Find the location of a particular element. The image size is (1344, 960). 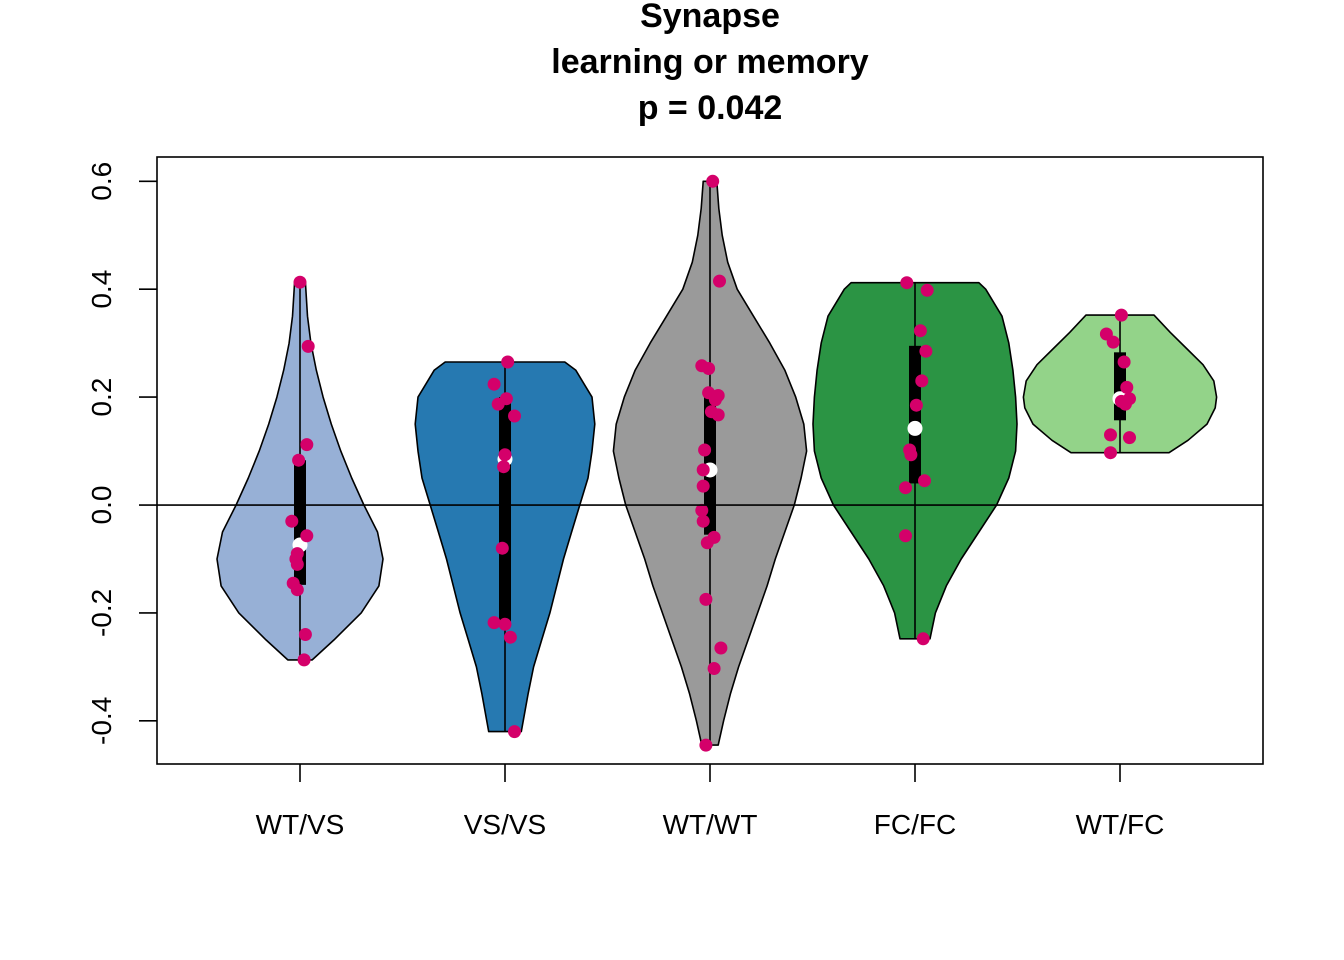

violin-median-point is located at coordinates (915, 428).